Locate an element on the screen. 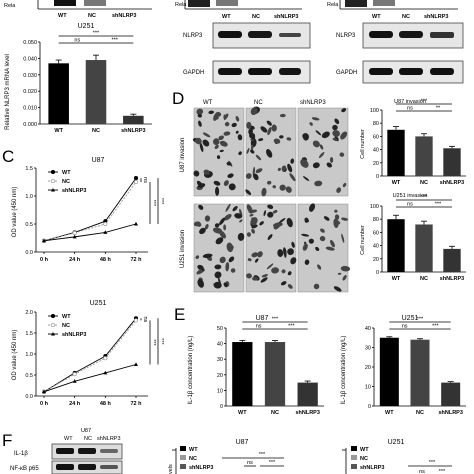  blot-b-band-nlrp3: NLRP3 is located at coordinates (193, 36).